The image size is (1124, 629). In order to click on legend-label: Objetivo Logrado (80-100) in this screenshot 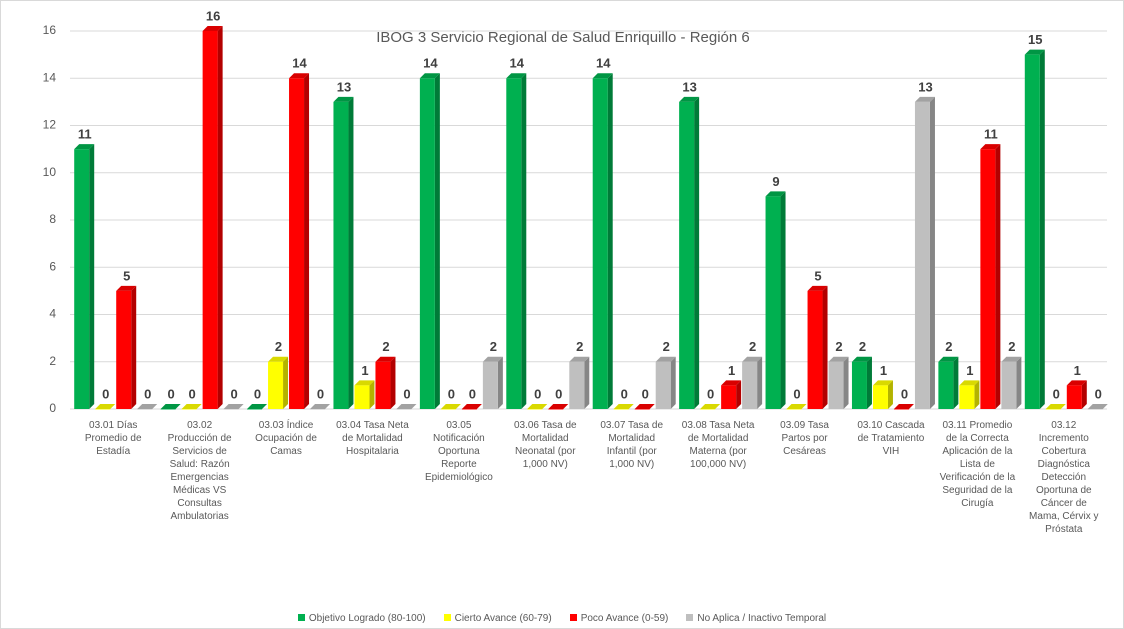, I will do `click(367, 618)`.